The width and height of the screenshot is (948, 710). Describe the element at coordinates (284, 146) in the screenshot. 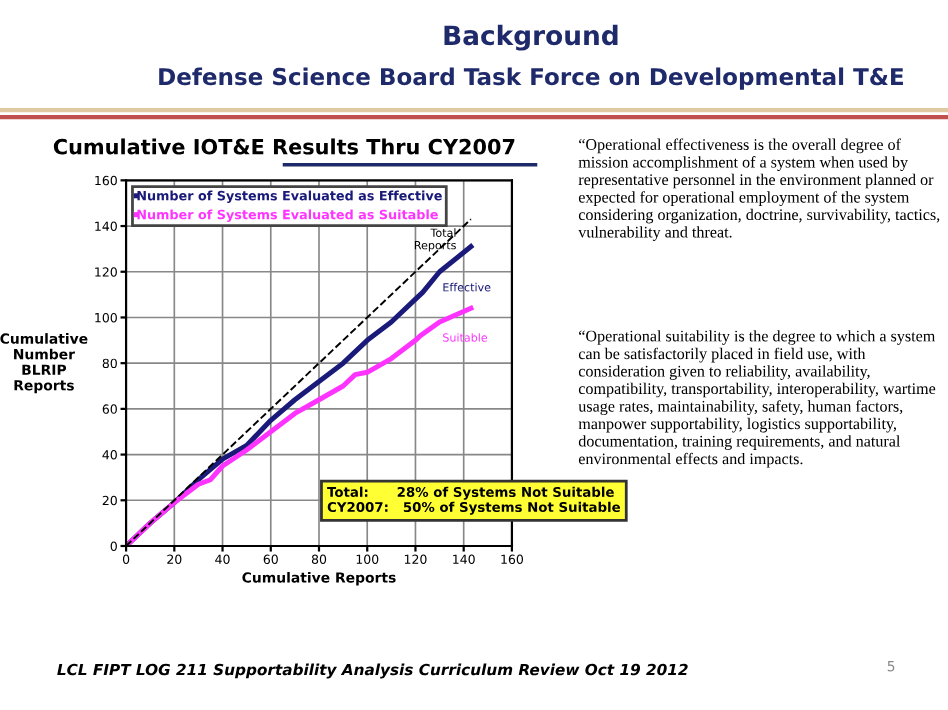

I see `text: Cumulative IOT&E Results Thru CY2007` at that location.